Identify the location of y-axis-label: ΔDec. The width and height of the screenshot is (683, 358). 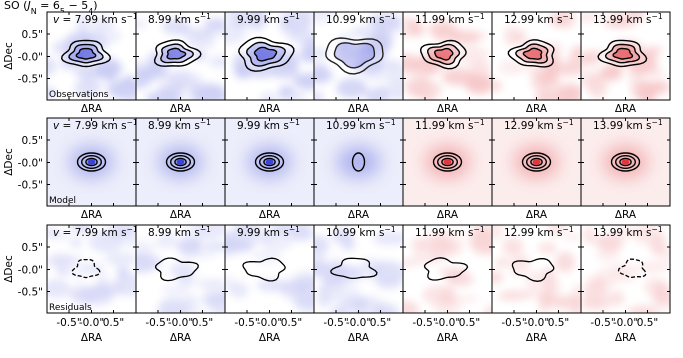
(9, 269).